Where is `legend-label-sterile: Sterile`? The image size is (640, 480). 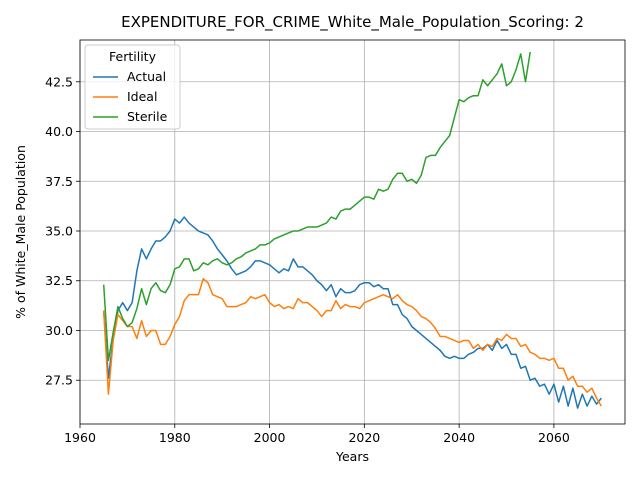 legend-label-sterile: Sterile is located at coordinates (147, 116).